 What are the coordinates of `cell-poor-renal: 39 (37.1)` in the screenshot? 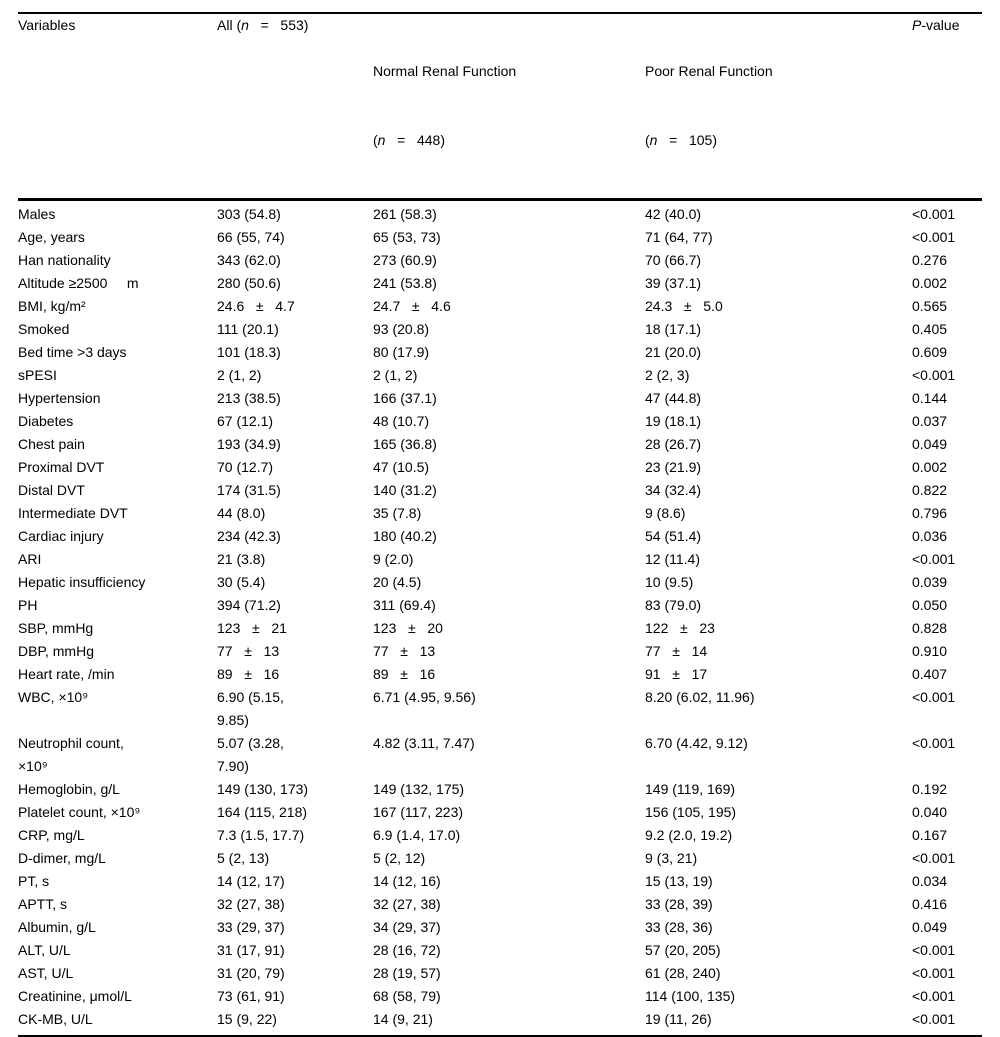 It's located at (673, 283).